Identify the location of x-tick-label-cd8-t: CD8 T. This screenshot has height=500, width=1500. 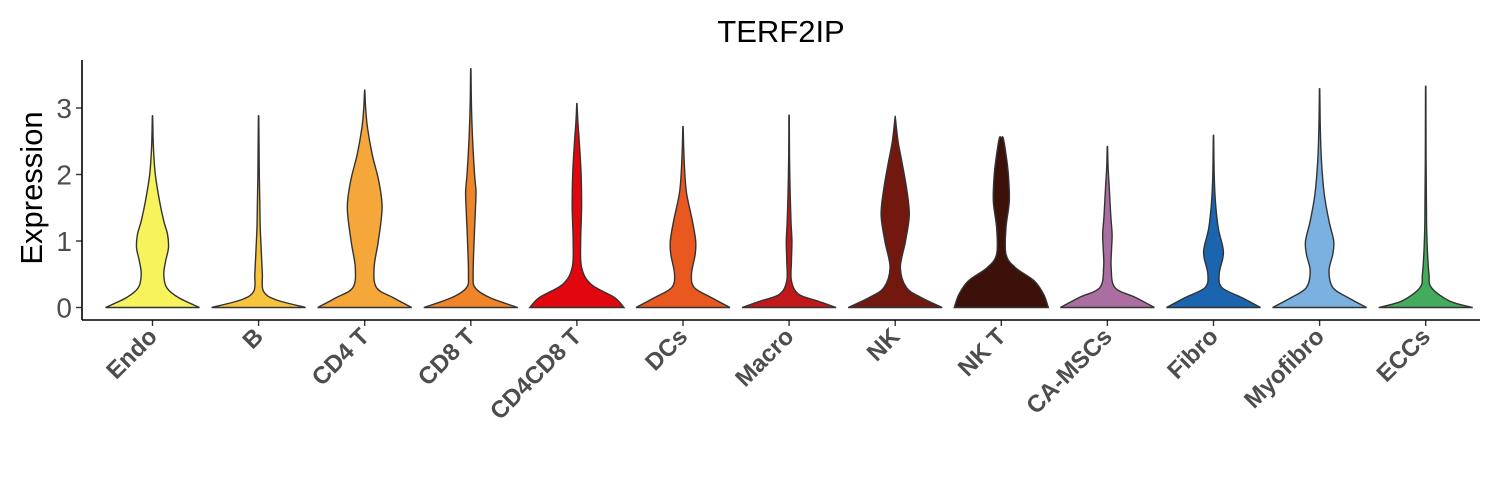
(447, 357).